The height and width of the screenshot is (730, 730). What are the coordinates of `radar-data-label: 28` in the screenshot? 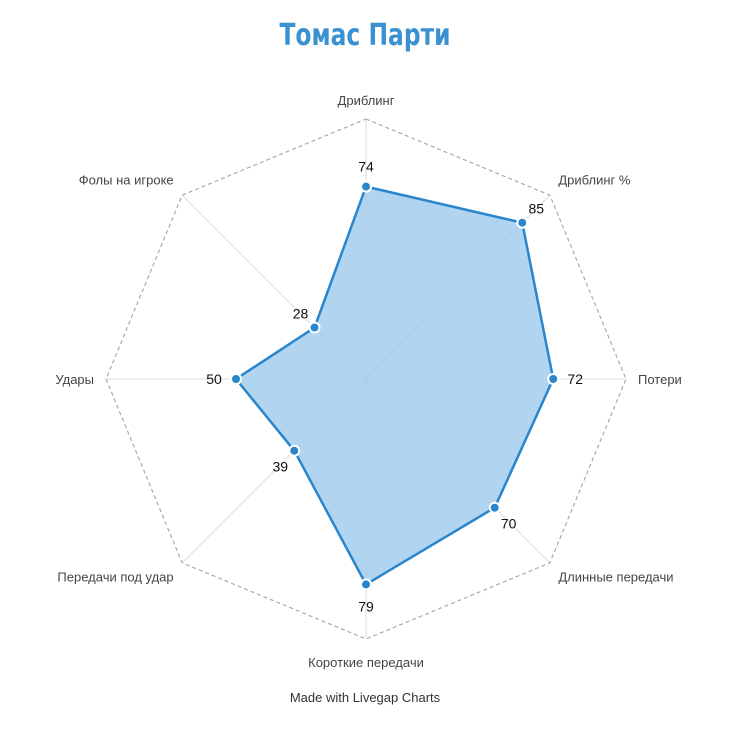 It's located at (301, 314).